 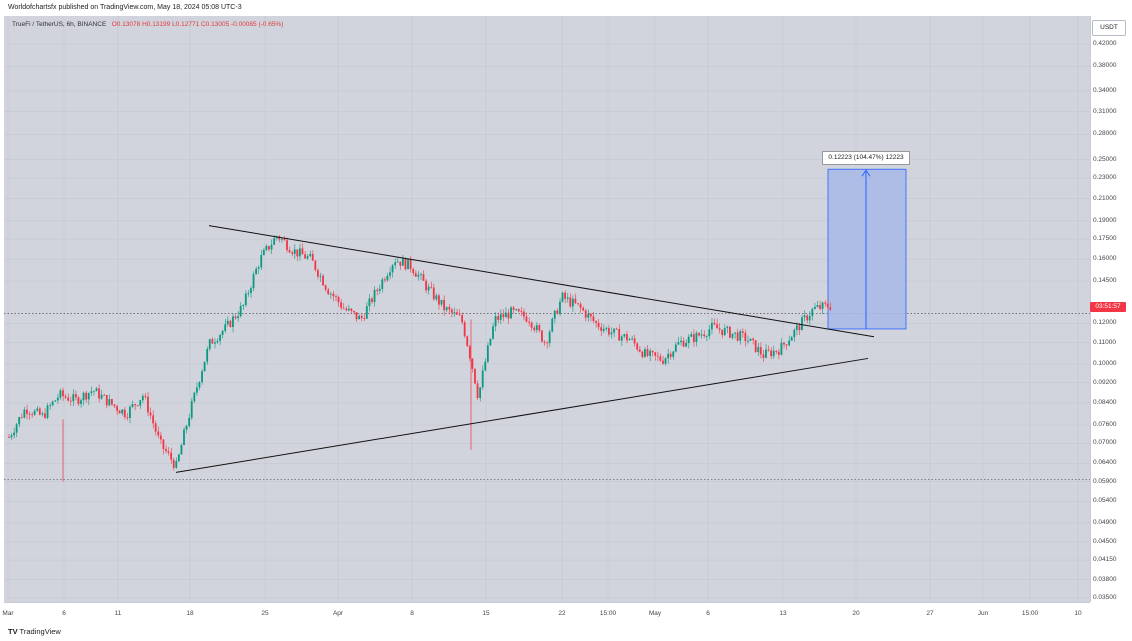 I want to click on tradingview-footer: TV TradingView, so click(x=34, y=631).